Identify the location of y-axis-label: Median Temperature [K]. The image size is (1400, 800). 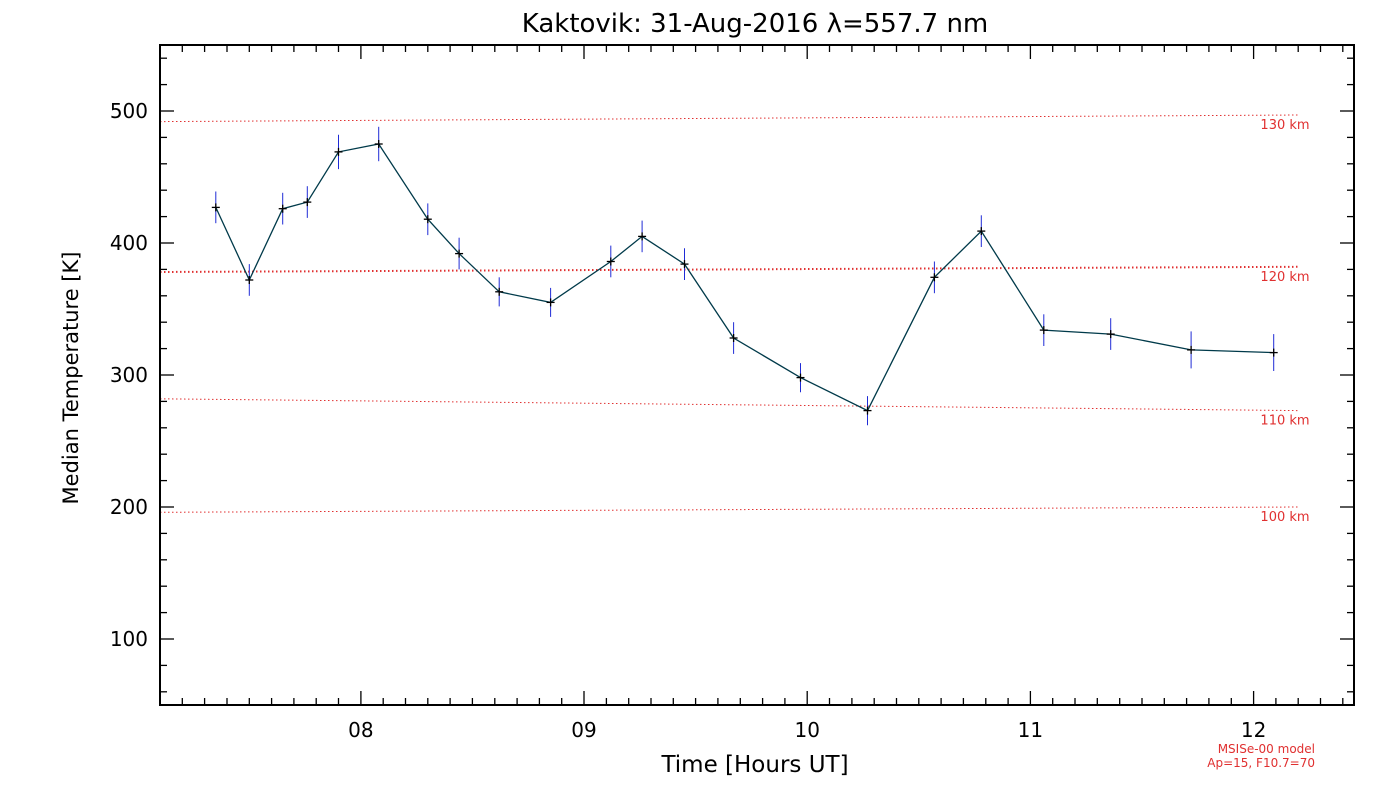
(71, 378).